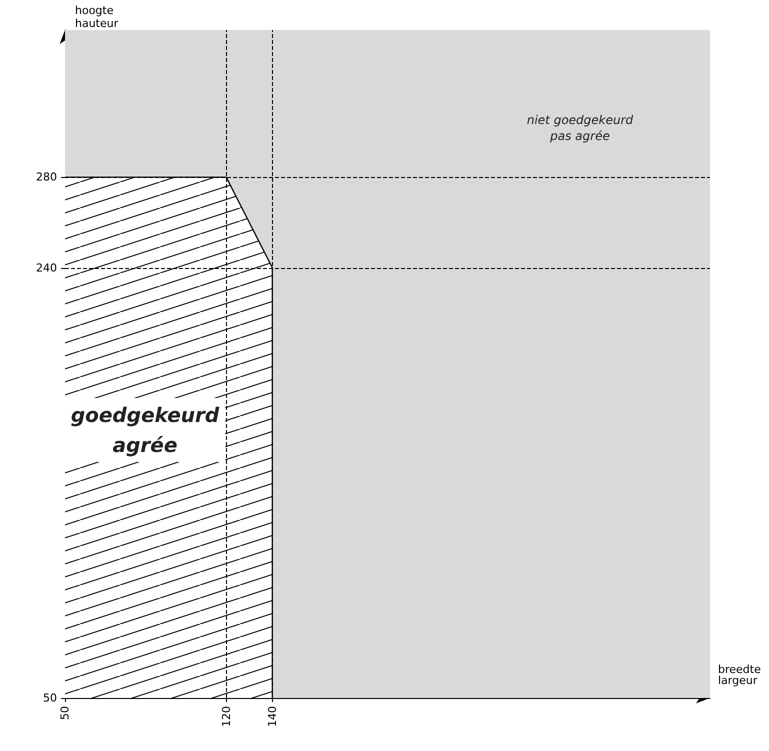 The width and height of the screenshot is (769, 751). Describe the element at coordinates (46, 267) in the screenshot. I see `y-tick-label: 240` at that location.